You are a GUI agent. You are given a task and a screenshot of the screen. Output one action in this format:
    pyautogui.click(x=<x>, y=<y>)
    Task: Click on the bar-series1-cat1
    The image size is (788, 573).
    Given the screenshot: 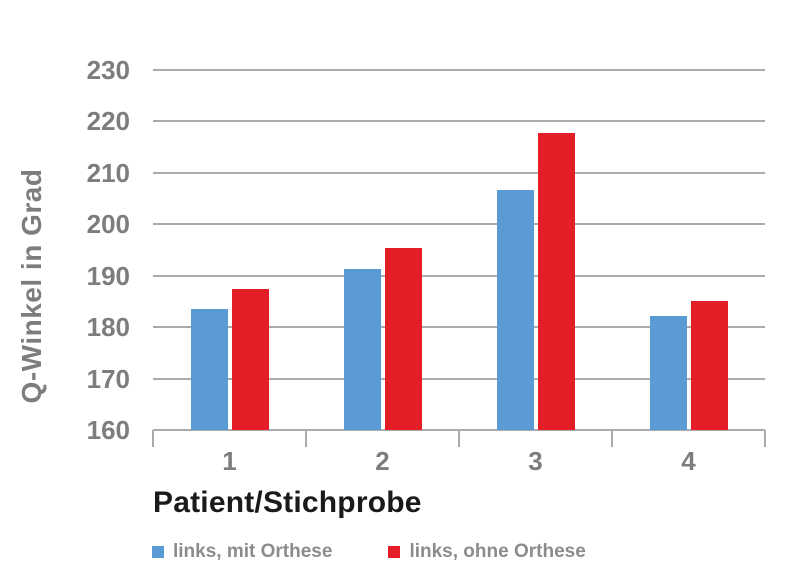 What is the action you would take?
    pyautogui.click(x=209, y=369)
    